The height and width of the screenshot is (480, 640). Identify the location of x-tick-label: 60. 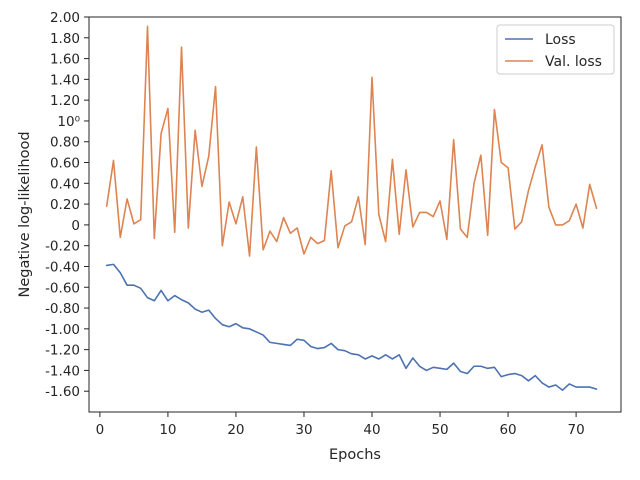
(507, 430).